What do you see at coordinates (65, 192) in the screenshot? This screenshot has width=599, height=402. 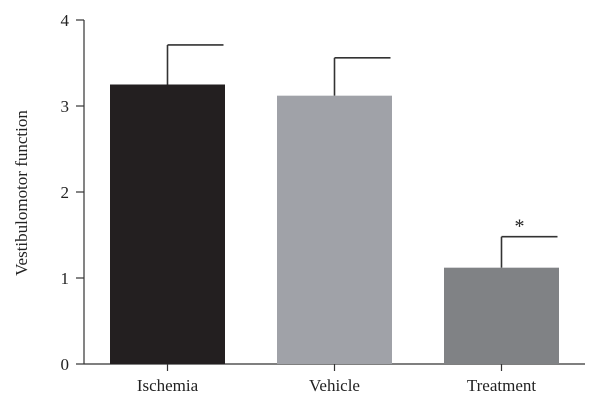 I see `y-tick-label: 2` at bounding box center [65, 192].